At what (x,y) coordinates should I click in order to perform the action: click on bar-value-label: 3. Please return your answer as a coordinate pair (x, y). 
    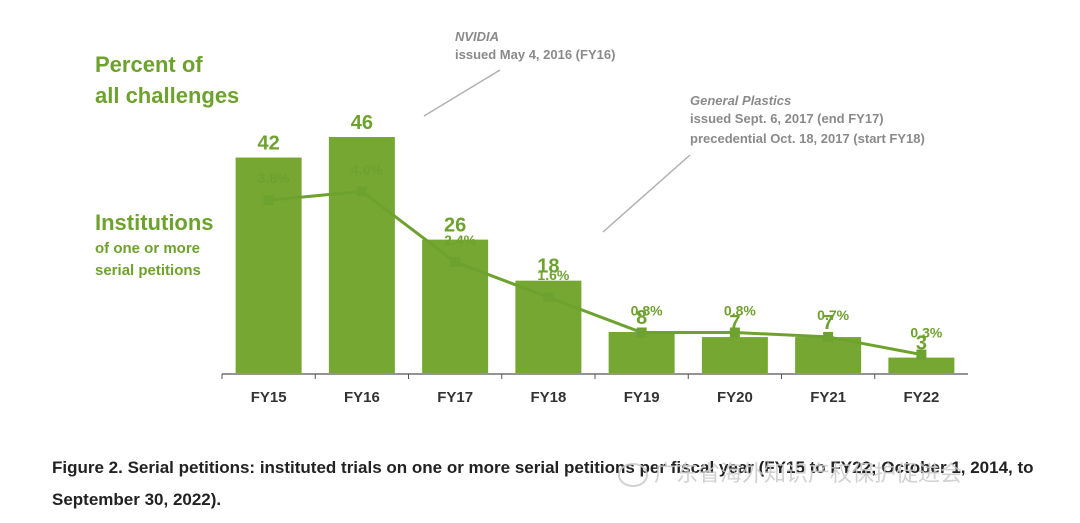
    Looking at the image, I should click on (921, 344).